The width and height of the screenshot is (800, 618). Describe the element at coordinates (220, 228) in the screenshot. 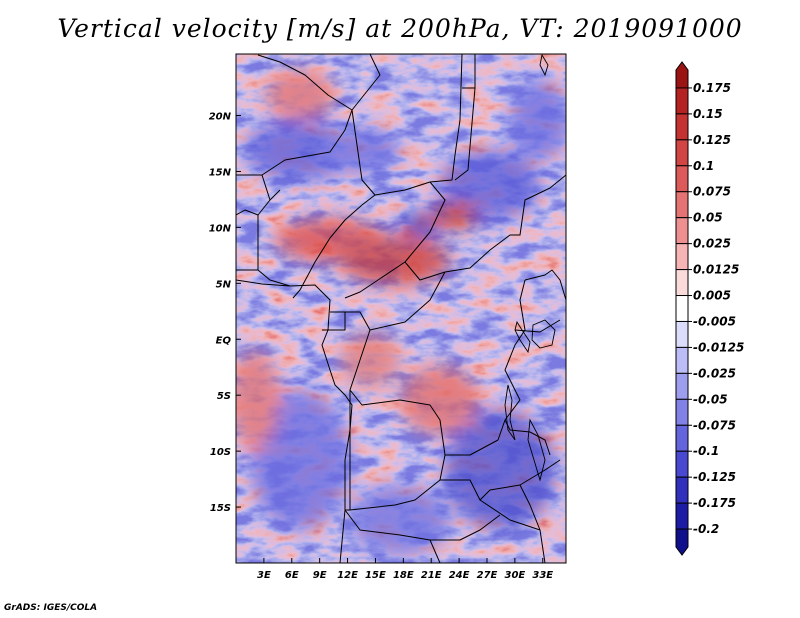

I see `y-tick-label: 10N` at that location.